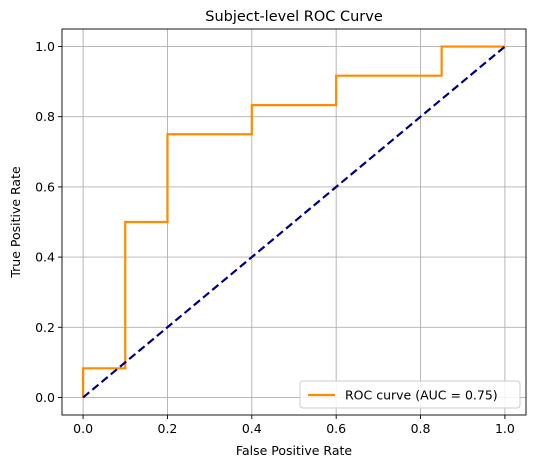 Image resolution: width=536 pixels, height=468 pixels. What do you see at coordinates (45, 327) in the screenshot?
I see `y-tick-label-1: 0.2` at bounding box center [45, 327].